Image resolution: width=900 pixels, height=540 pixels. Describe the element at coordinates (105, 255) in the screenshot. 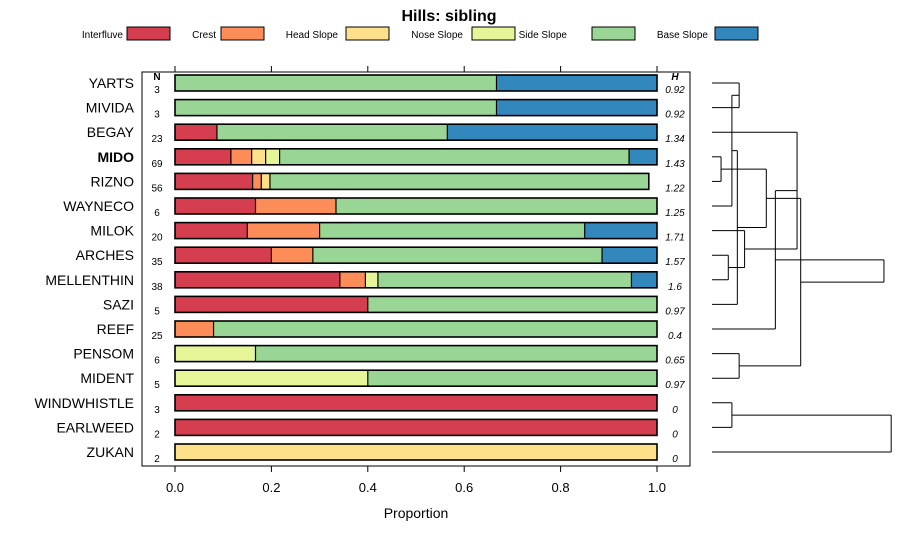

I see `row-label: ARCHES` at that location.